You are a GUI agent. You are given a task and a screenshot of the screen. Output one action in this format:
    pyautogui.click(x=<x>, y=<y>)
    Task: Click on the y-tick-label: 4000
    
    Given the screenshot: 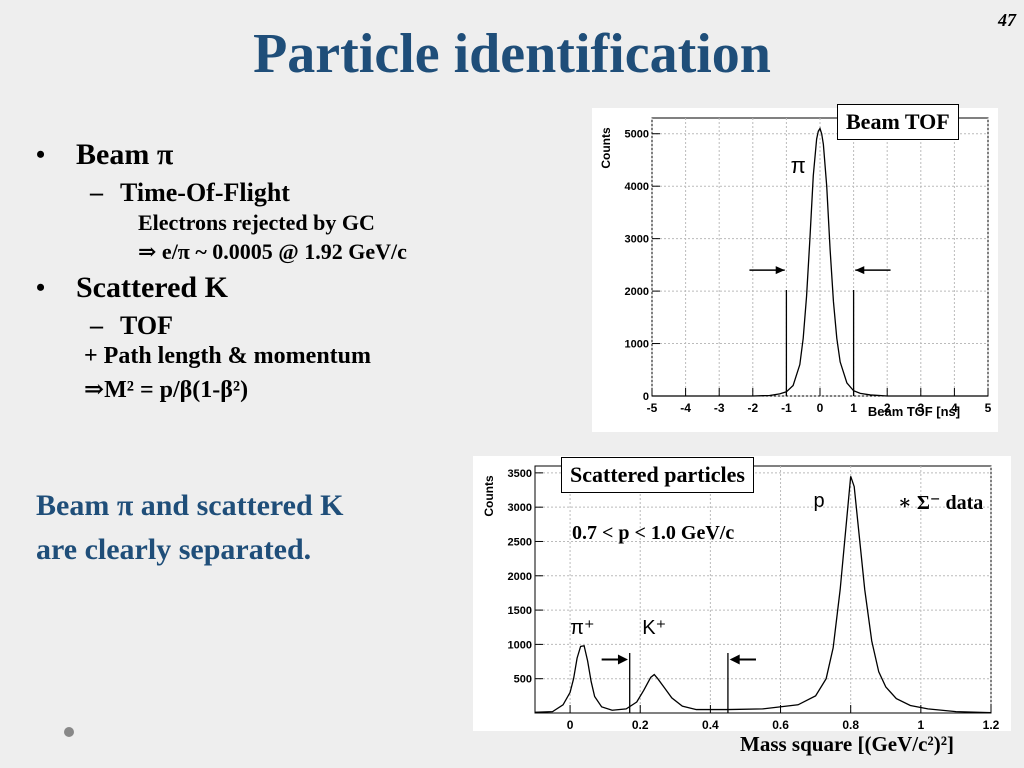 What is the action you would take?
    pyautogui.click(x=637, y=187)
    